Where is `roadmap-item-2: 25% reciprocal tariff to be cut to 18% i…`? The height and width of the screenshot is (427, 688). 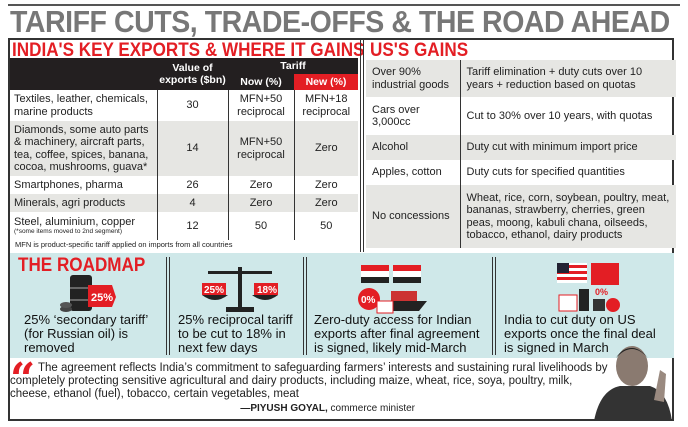
roadmap-item-2: 25% reciprocal tariff to be cut to 18% i… is located at coordinates (235, 333).